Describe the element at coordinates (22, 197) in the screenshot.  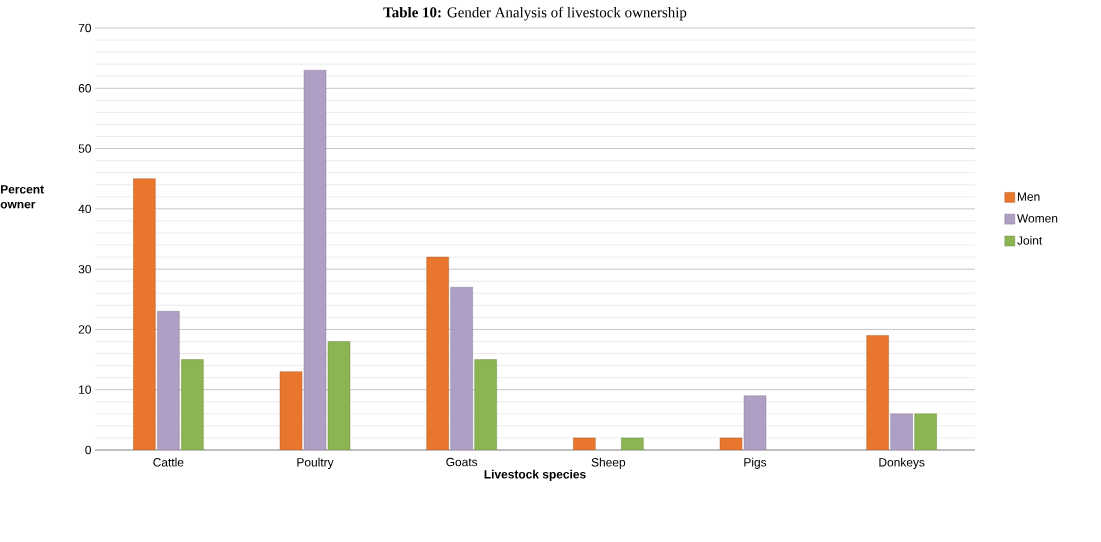
I see `y-axis-title: Percent owner` at that location.